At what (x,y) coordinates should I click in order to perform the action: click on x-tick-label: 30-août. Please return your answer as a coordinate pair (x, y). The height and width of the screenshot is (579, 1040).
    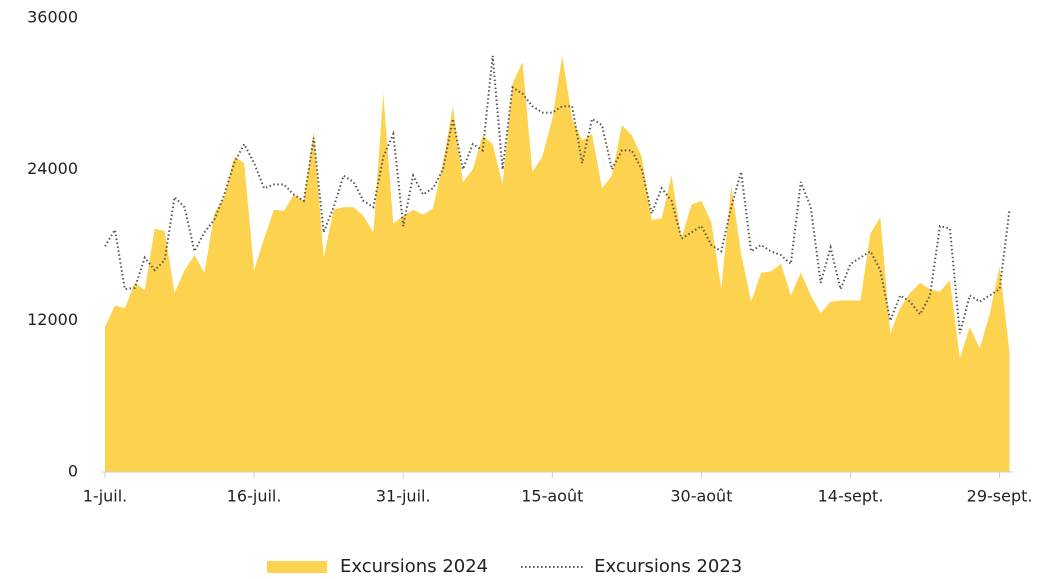
    Looking at the image, I should click on (701, 496).